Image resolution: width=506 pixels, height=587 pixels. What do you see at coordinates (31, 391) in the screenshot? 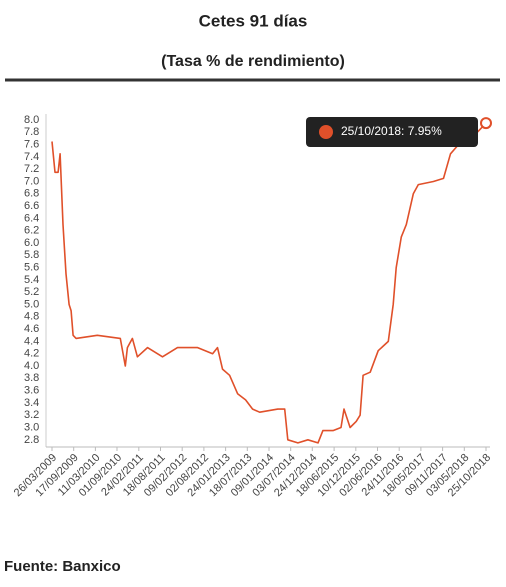
I see `y-tick-label: 3.6` at bounding box center [31, 391].